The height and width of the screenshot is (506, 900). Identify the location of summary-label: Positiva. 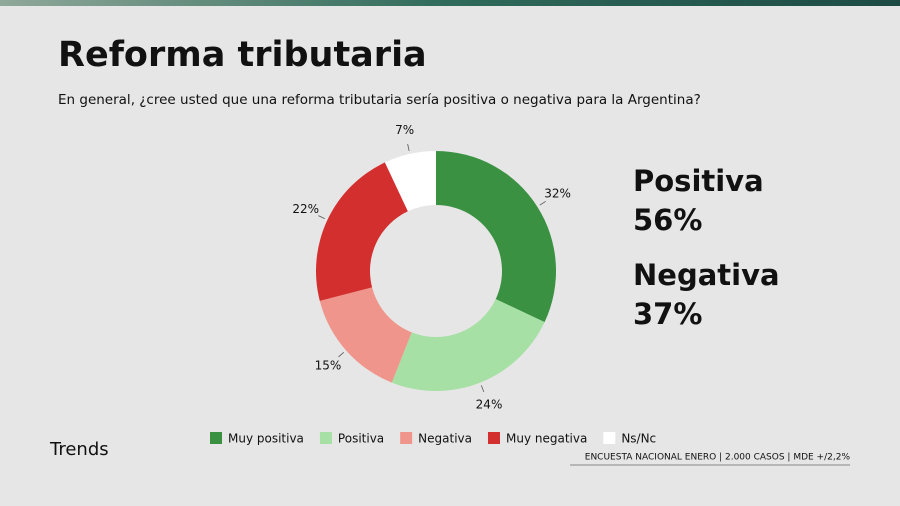
(698, 181).